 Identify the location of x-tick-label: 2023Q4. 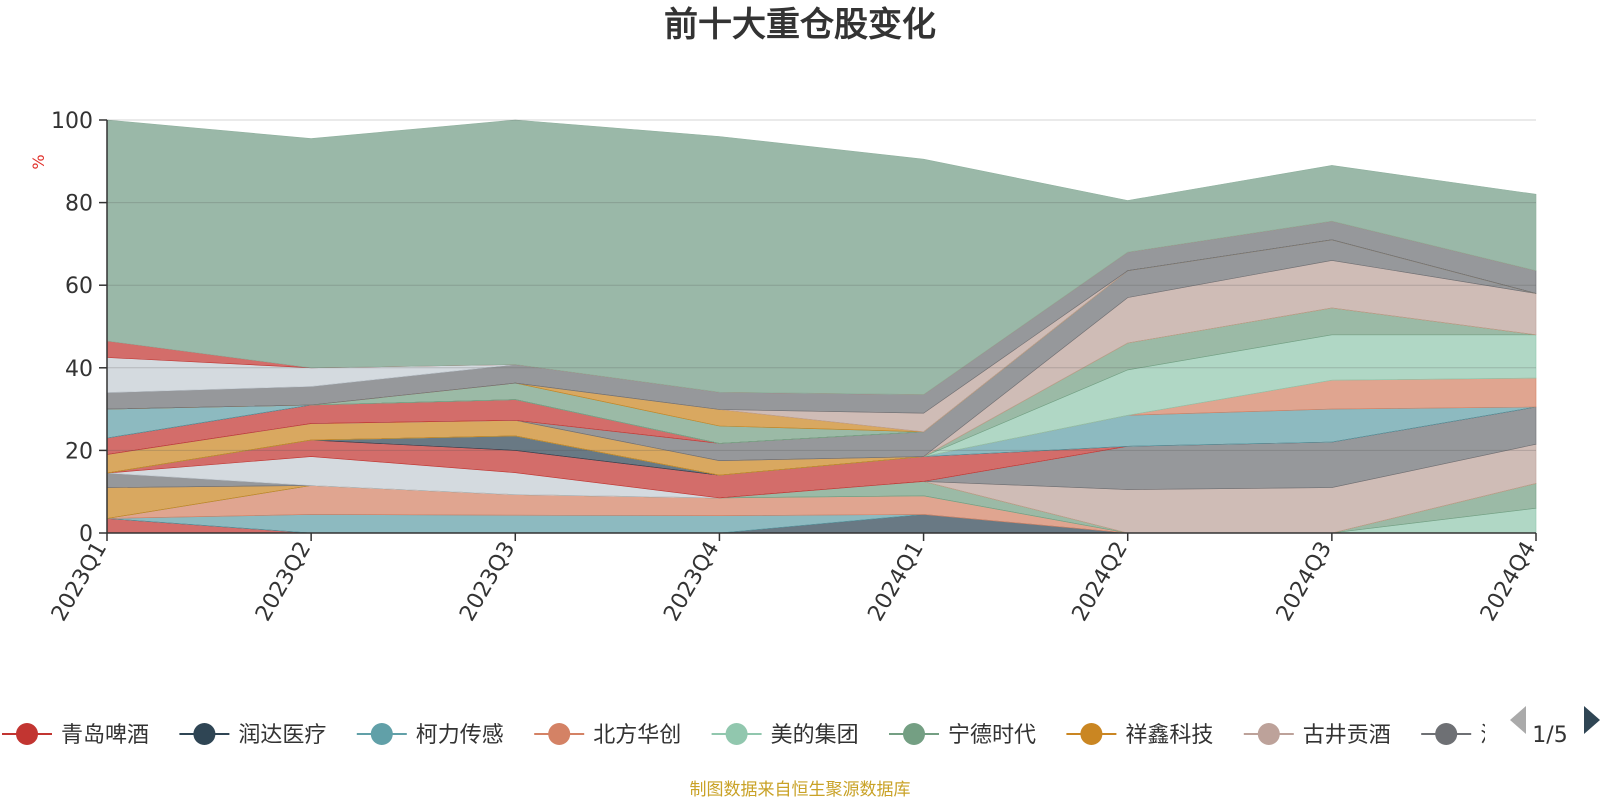
(691, 582).